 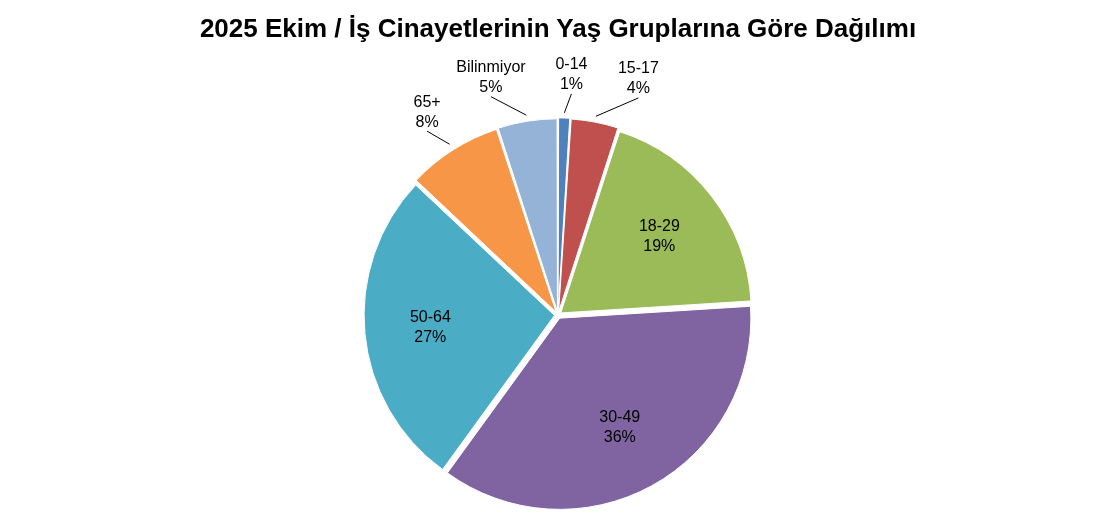 I want to click on chart-title: 2025 Ekim / İş Cinayetlerinin Yaş Gruplarına Göre Dağılımı, so click(x=558, y=27).